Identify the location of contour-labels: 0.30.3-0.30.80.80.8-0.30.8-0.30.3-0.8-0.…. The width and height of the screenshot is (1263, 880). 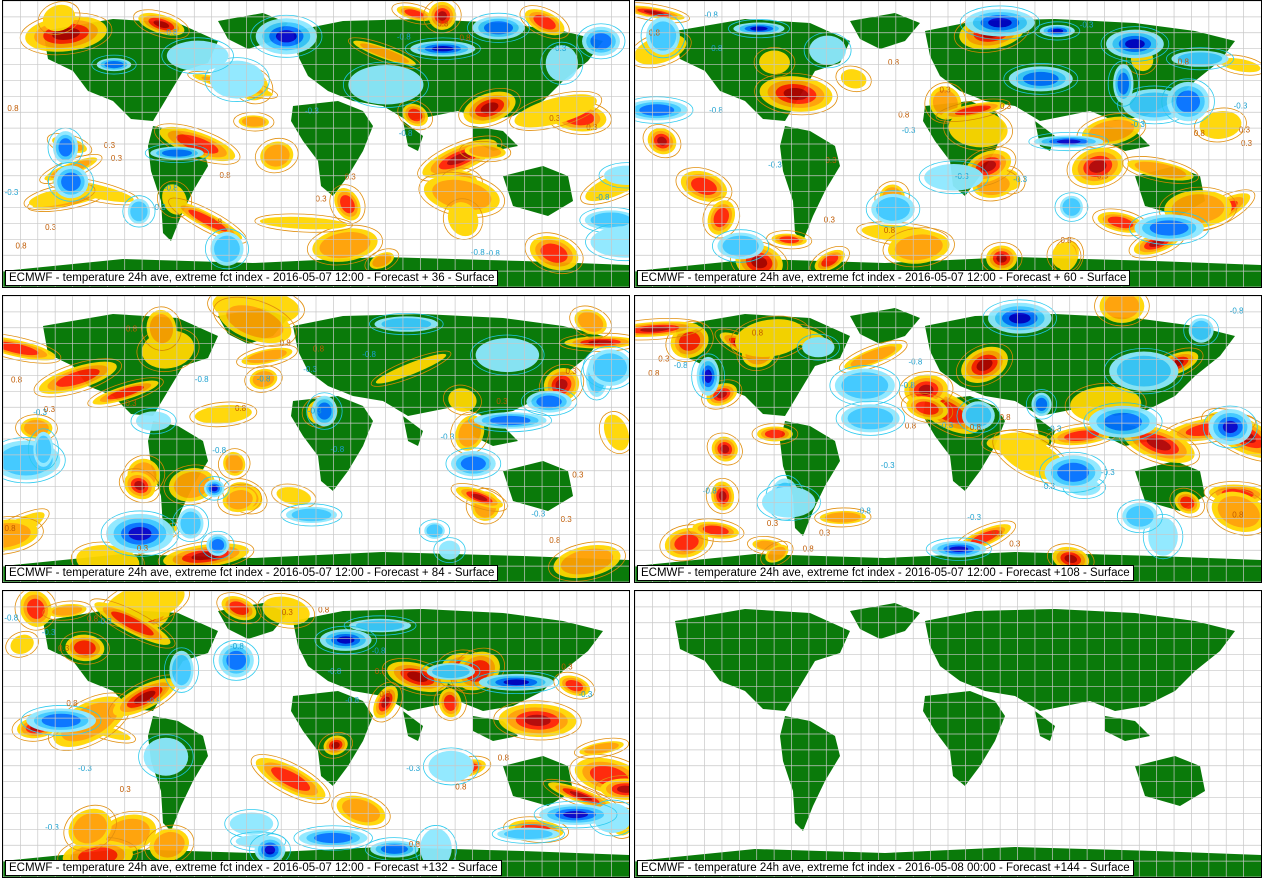
(298, 727).